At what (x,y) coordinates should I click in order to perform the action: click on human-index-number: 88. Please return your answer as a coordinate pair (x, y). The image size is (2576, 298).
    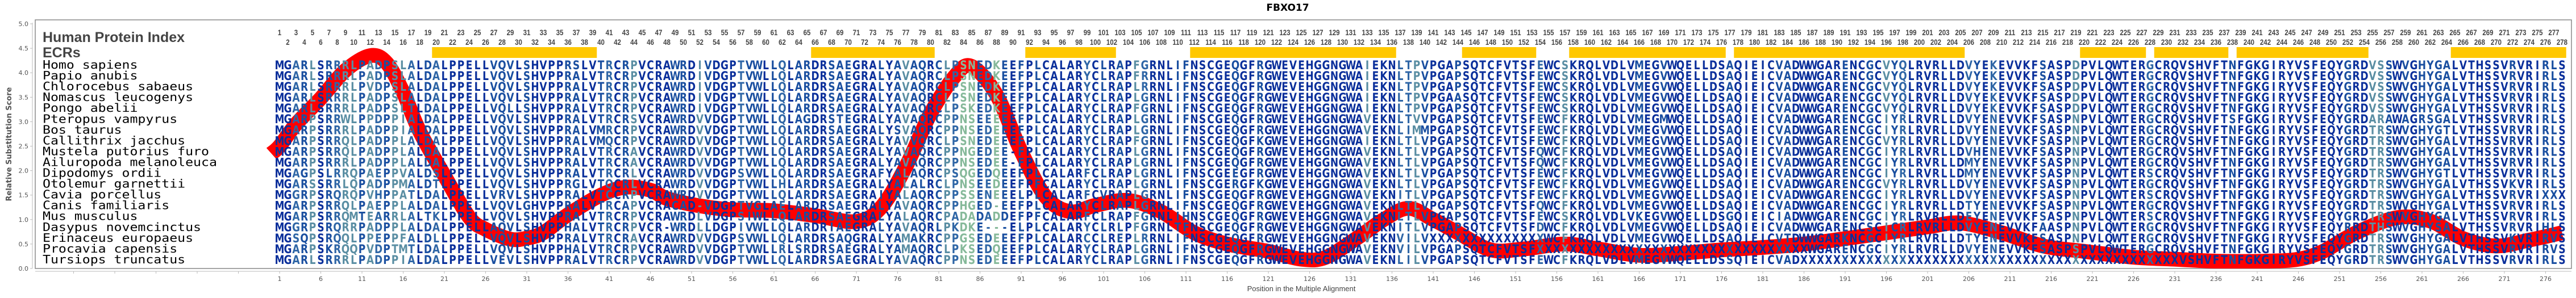
    Looking at the image, I should click on (996, 42).